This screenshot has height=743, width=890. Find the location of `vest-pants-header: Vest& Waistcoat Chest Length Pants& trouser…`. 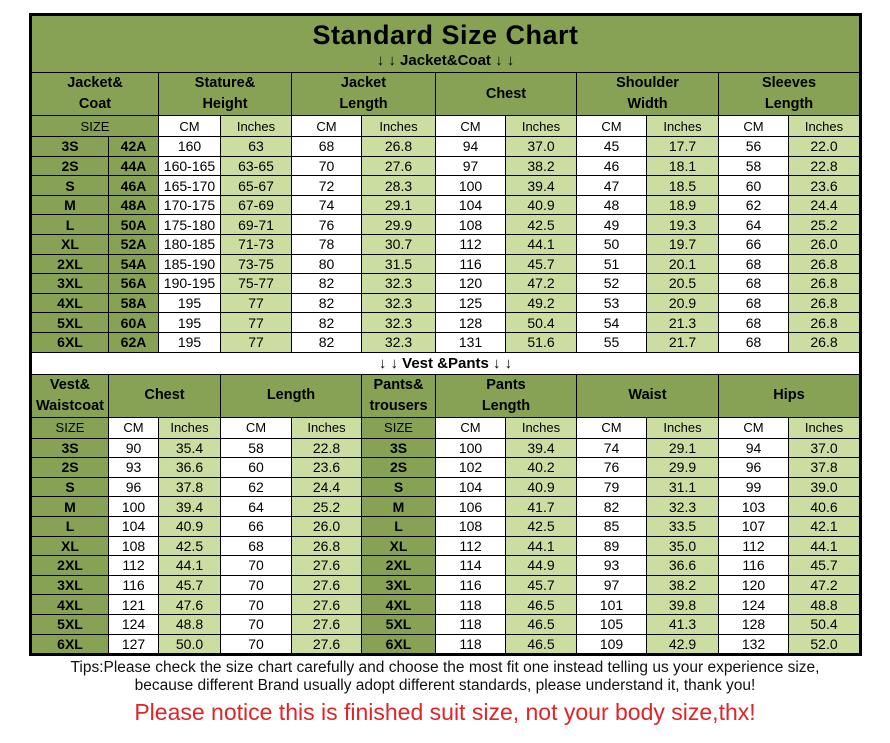

vest-pants-header: Vest& Waistcoat Chest Length Pants& trouser… is located at coordinates (445, 406).